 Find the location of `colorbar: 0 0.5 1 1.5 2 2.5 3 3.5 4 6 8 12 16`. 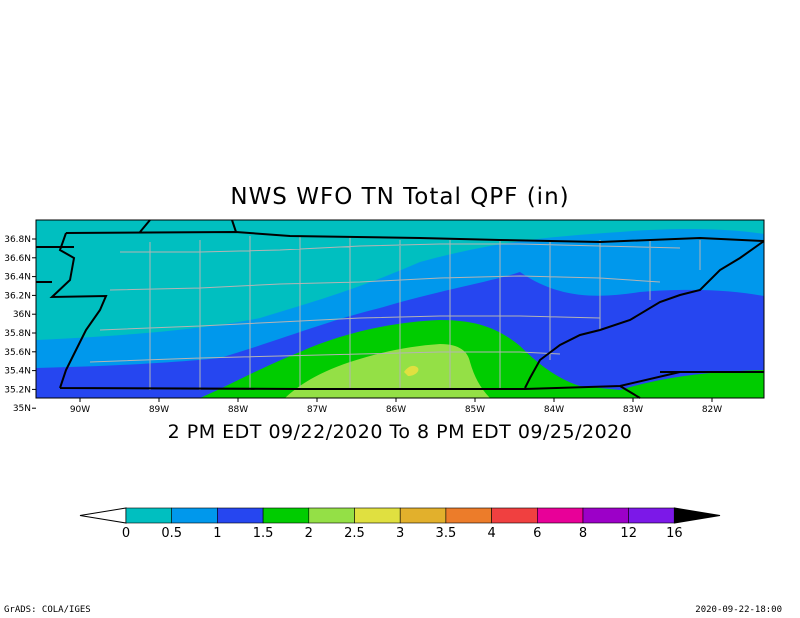

colorbar: 0 0.5 1 1.5 2 2.5 3 3.5 4 6 8 12 16 is located at coordinates (400, 524).